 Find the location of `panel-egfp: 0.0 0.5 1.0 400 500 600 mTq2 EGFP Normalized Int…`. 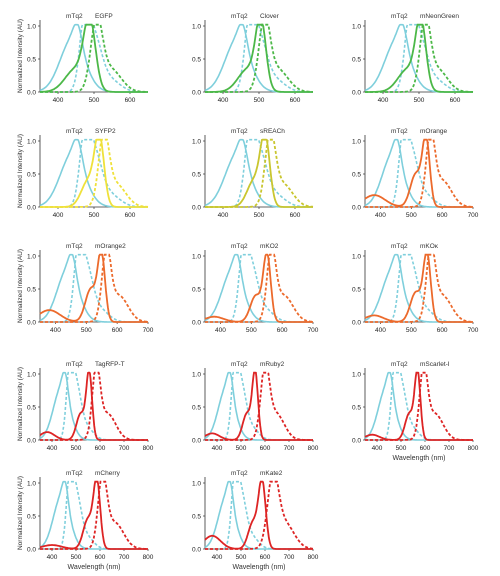

panel-egfp: 0.0 0.5 1.0 400 500 600 mTq2 EGFP Normalized Int… is located at coordinates (82, 58).